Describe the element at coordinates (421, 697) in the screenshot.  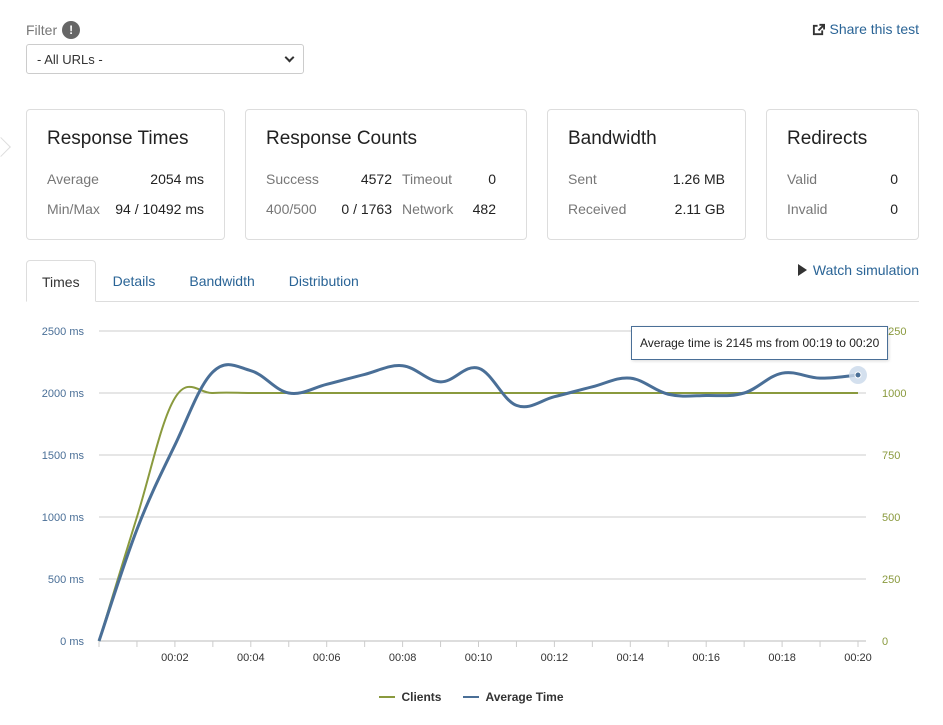
I see `legend-label-clients: Clients` at that location.